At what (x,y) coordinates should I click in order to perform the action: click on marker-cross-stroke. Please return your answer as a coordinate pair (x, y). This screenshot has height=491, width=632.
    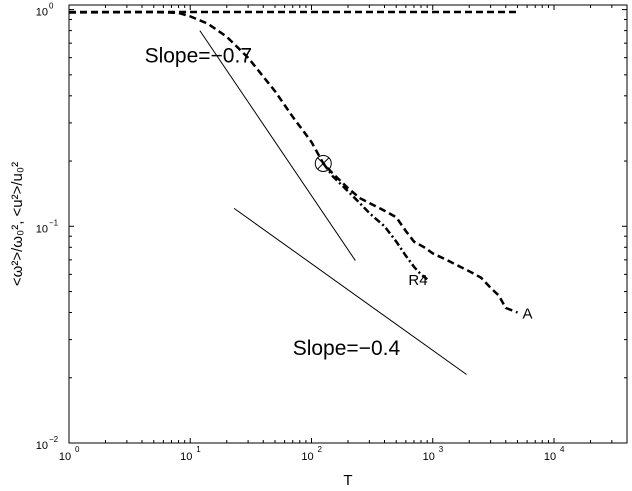
    Looking at the image, I should click on (323, 163).